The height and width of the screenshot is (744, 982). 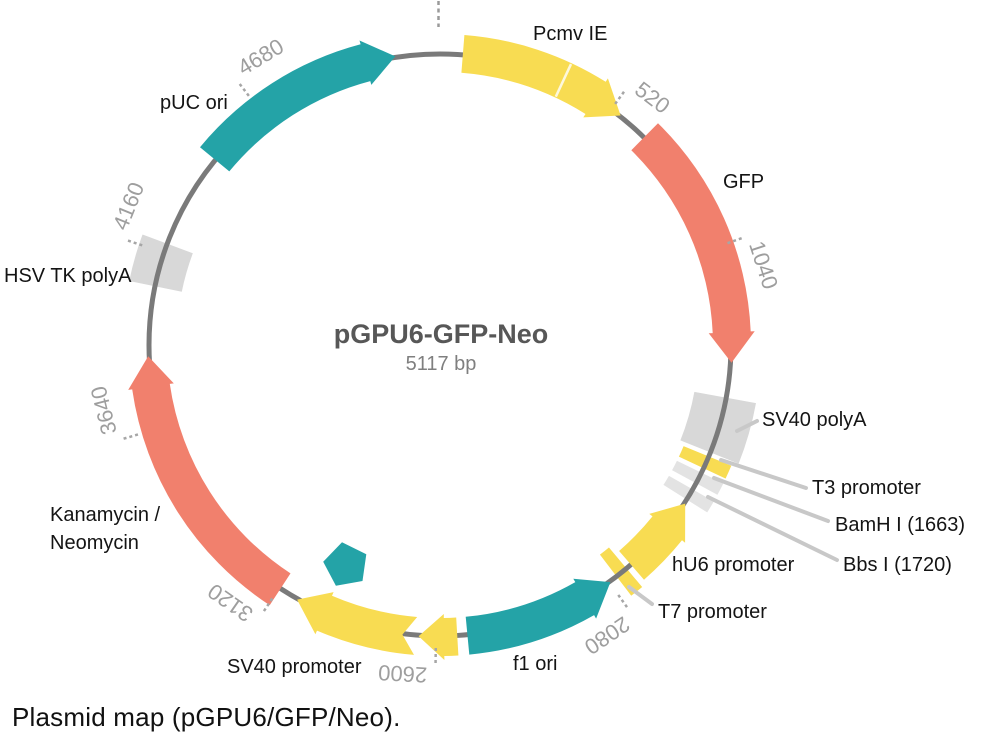 I want to click on label-t7-promoter: T7 promoter, so click(x=712, y=612).